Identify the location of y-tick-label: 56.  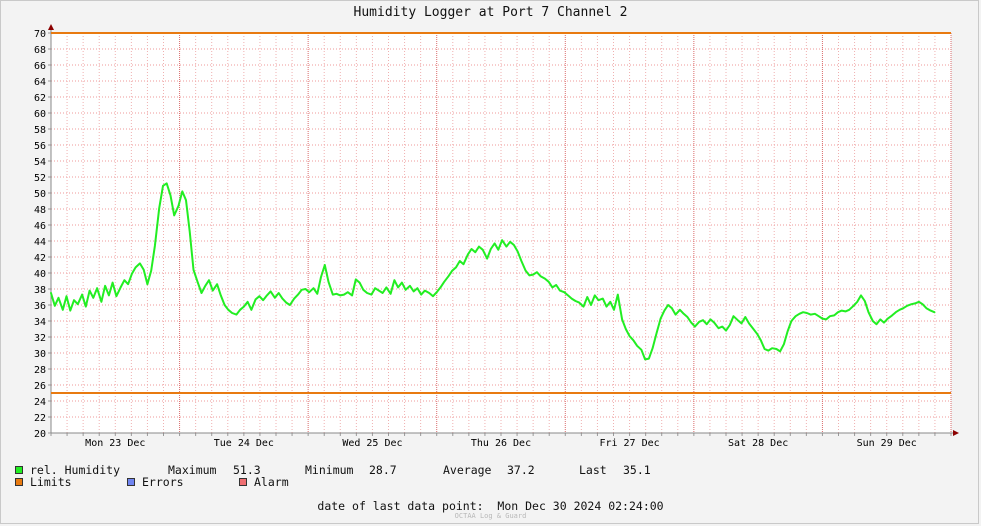
(40, 146).